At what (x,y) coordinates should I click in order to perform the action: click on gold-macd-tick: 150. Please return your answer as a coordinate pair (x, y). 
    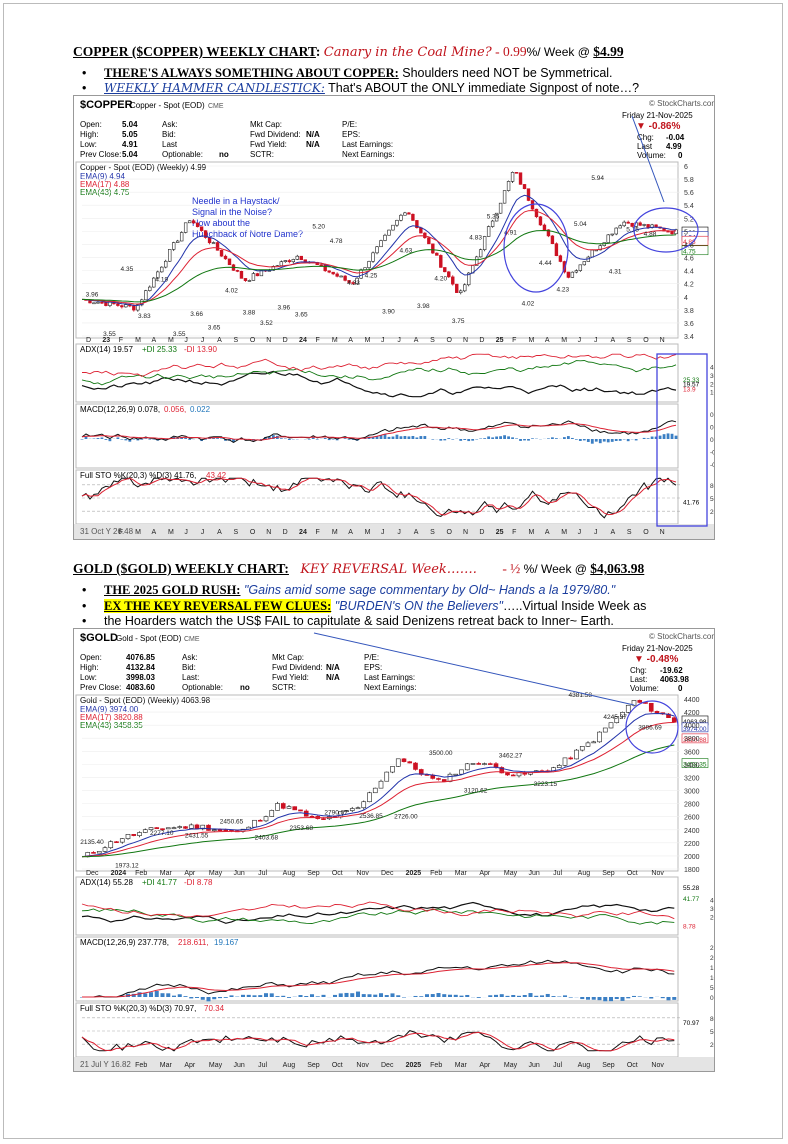
    Looking at the image, I should click on (712, 968).